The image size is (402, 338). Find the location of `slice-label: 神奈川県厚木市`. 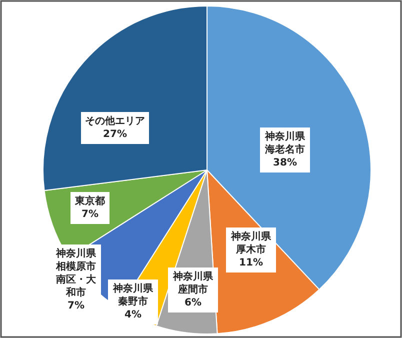

slice-label: 神奈川県厚木市 is located at coordinates (251, 243).